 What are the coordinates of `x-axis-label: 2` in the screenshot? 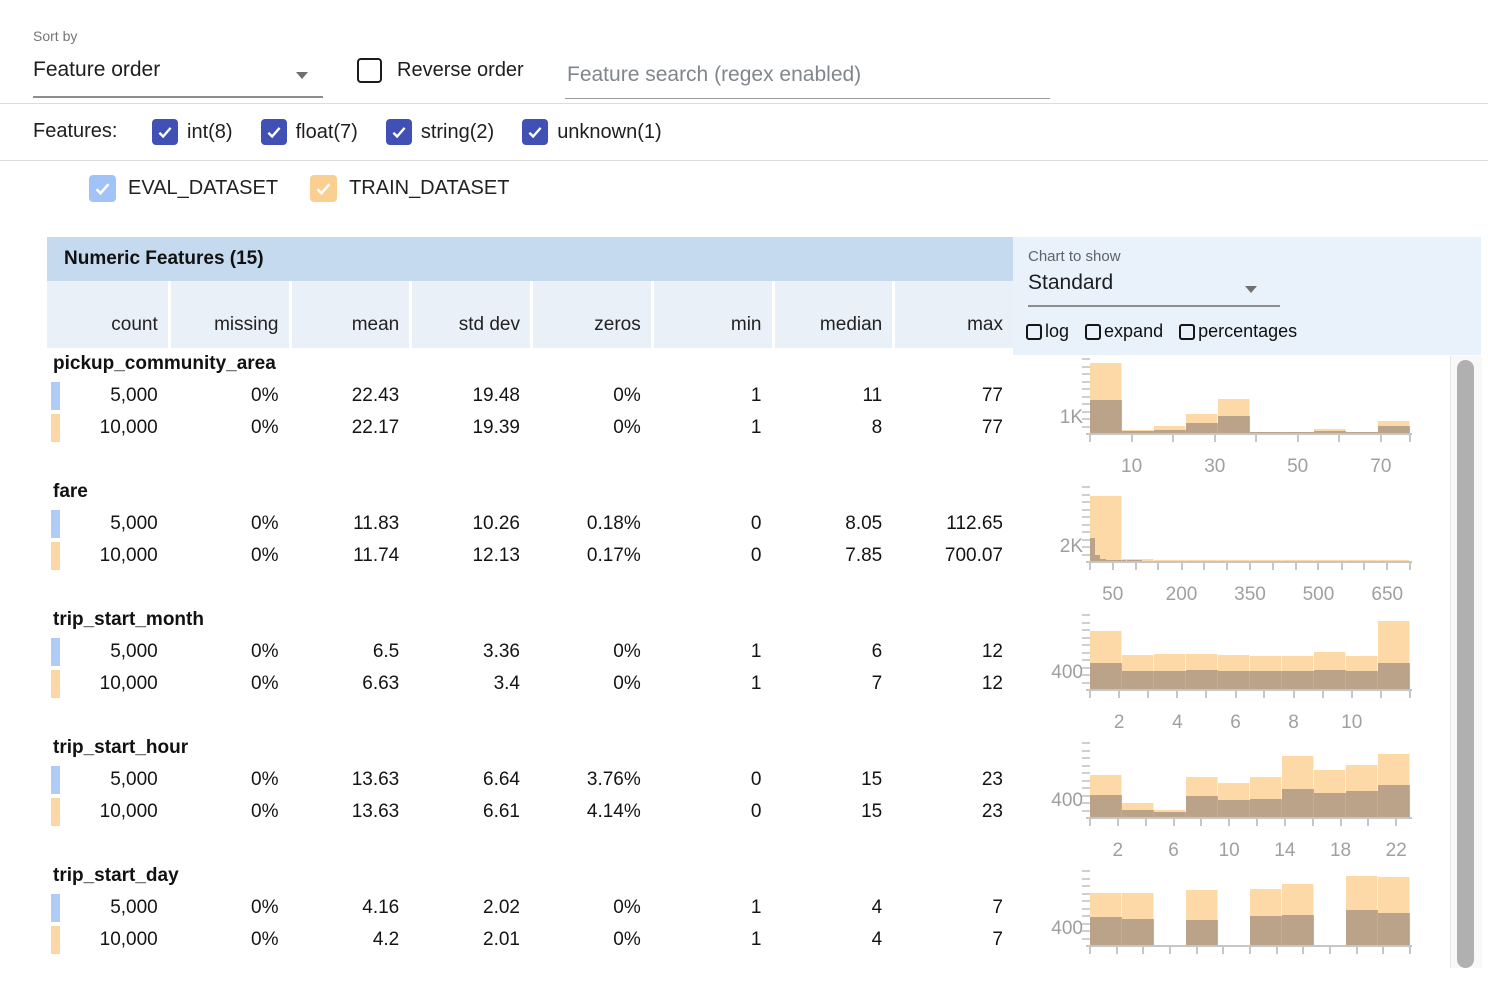 It's located at (1118, 850).